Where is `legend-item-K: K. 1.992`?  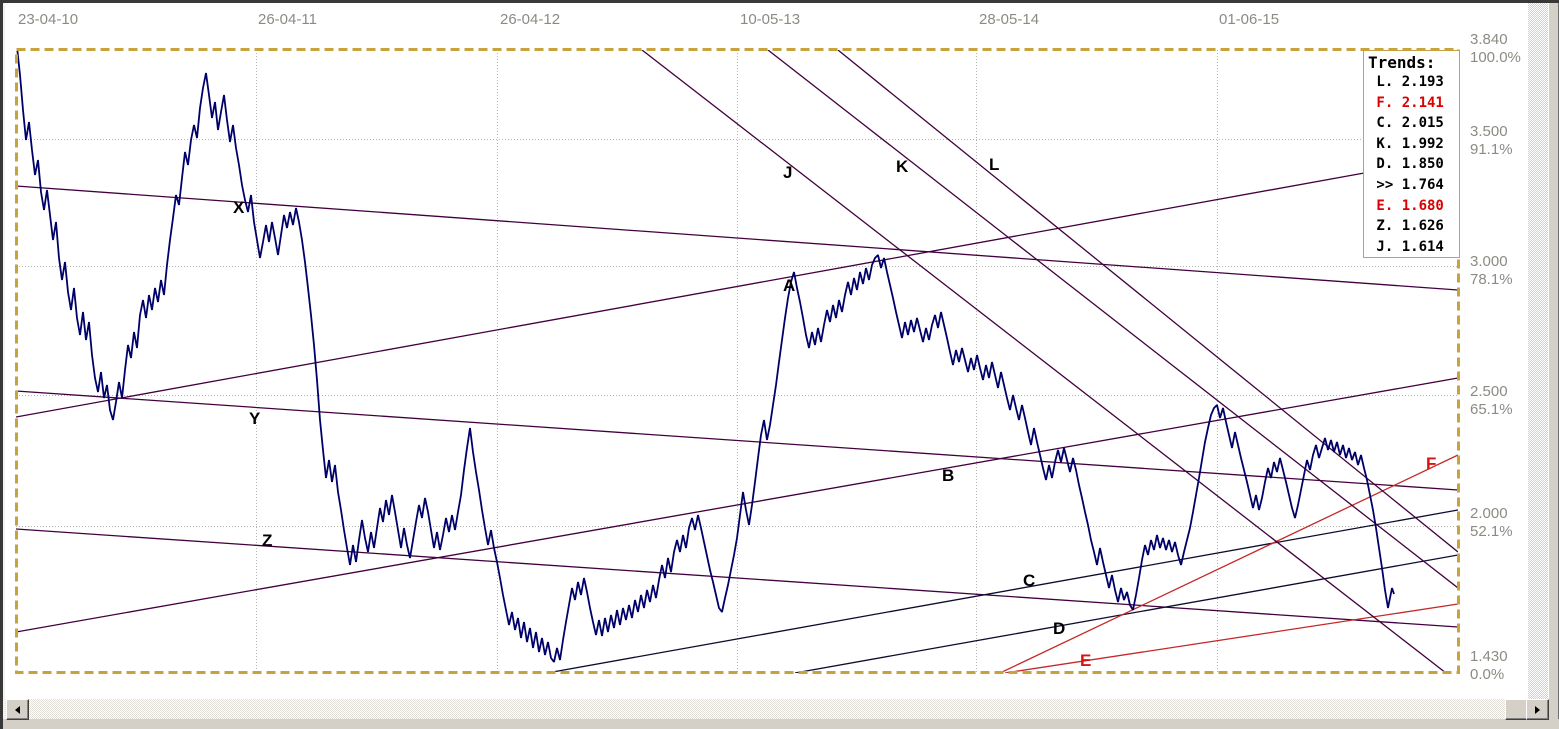
legend-item-K: K. 1.992 is located at coordinates (1406, 143).